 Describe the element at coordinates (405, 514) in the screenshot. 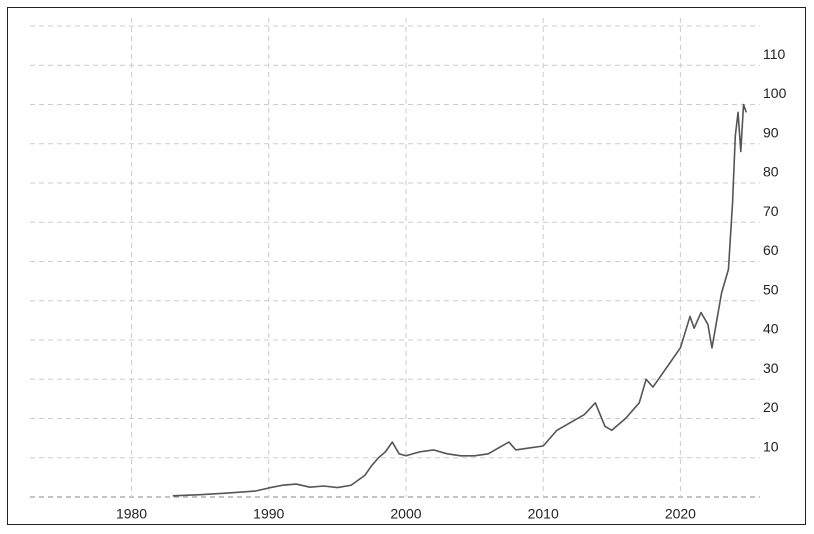

I see `x-tick-label: 2000` at that location.